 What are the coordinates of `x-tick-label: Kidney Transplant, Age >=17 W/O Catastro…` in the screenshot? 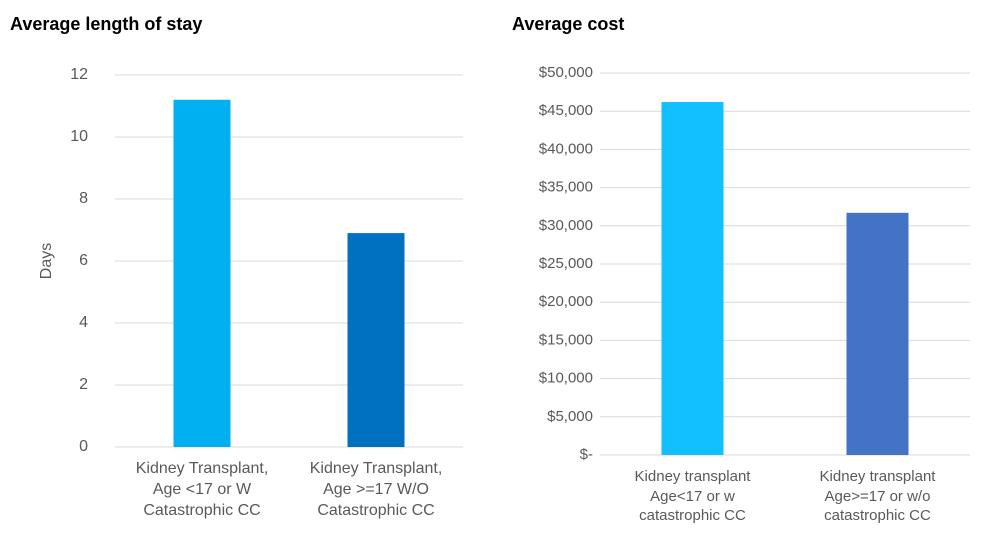 It's located at (376, 489).